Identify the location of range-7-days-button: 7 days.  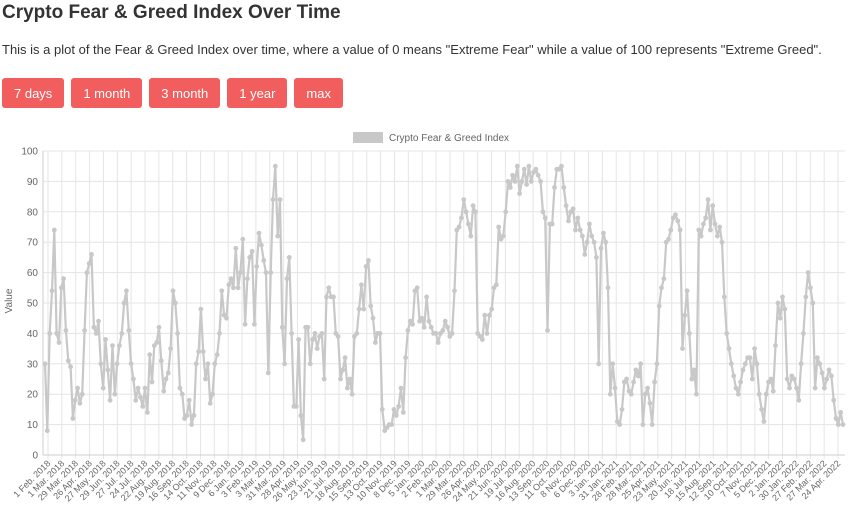
(33, 93).